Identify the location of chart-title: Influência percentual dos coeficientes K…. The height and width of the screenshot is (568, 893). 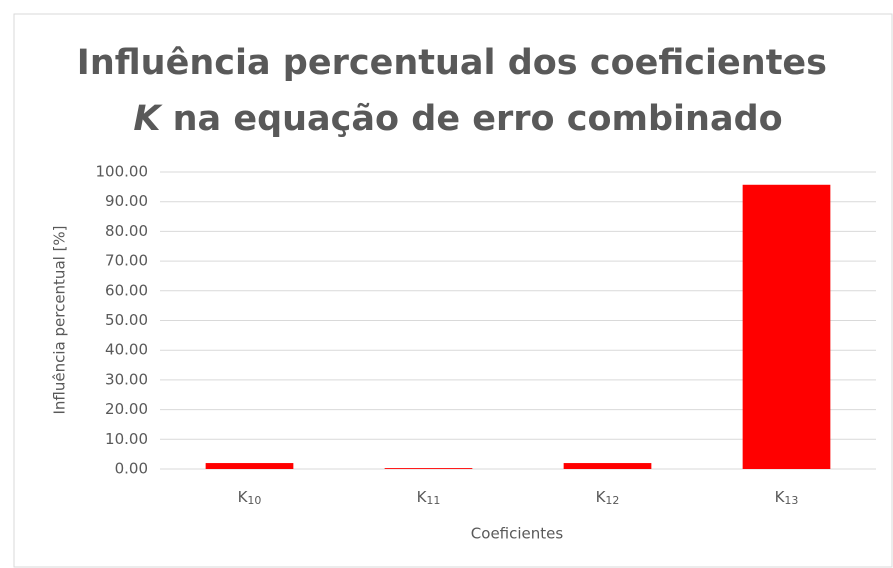
(458, 91).